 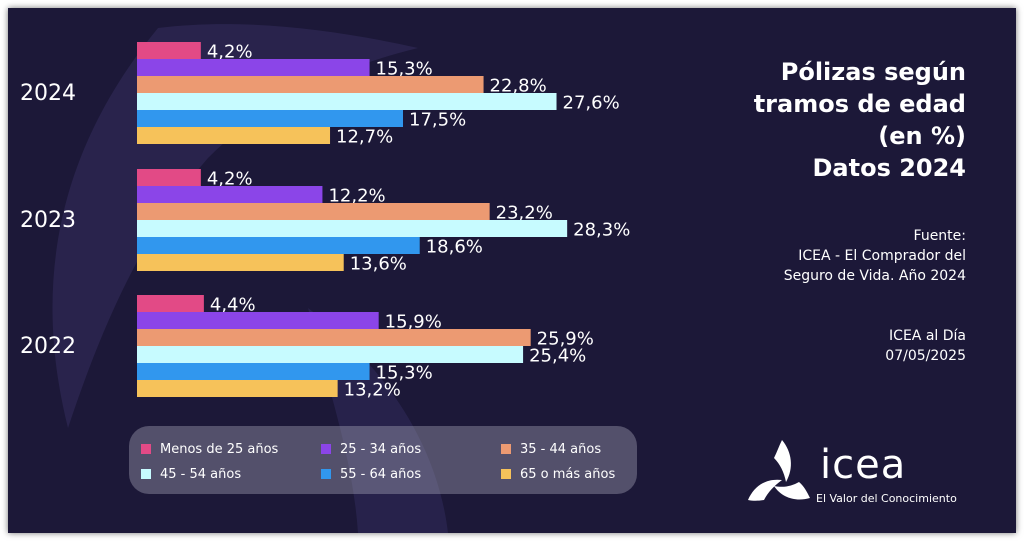 I want to click on logo-wordmark: icea, so click(x=863, y=465).